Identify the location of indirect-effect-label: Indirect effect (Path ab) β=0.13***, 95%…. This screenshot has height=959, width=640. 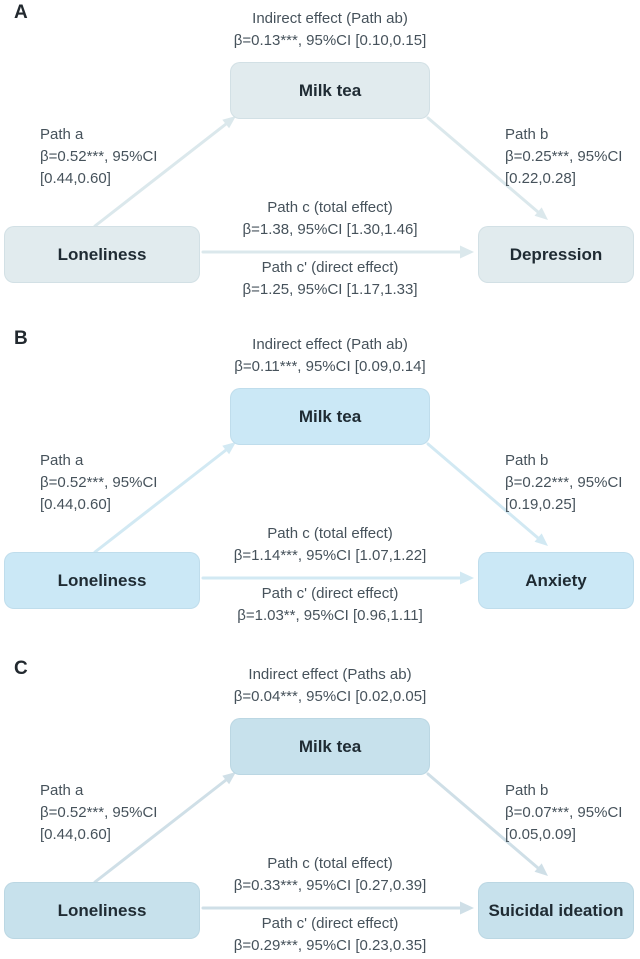
(330, 30).